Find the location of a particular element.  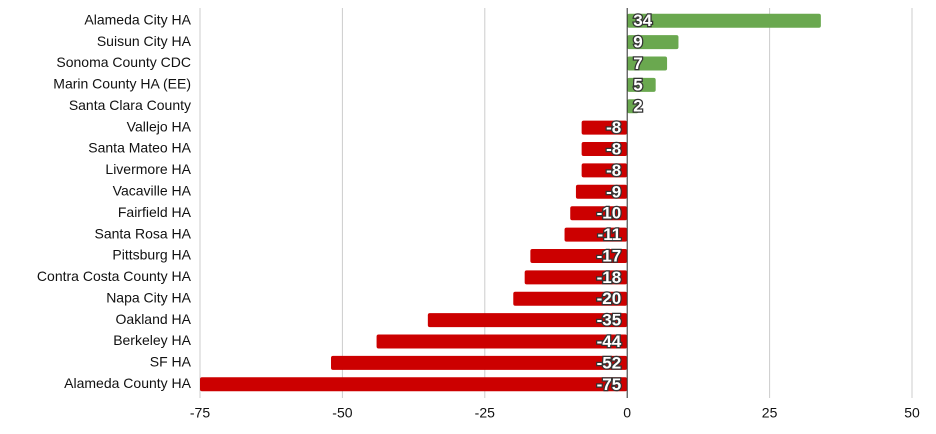

y-tick-label: Oakland HA is located at coordinates (154, 319).